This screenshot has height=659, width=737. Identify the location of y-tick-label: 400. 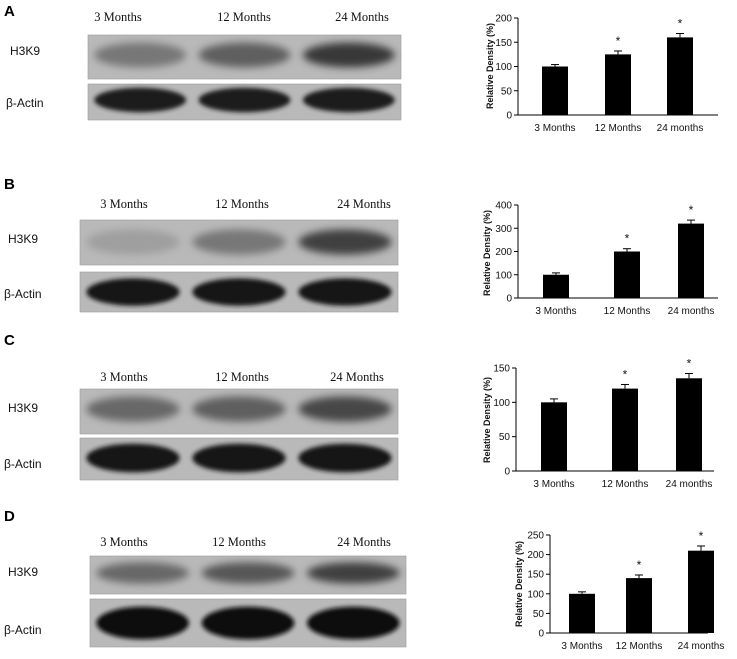
(503, 206).